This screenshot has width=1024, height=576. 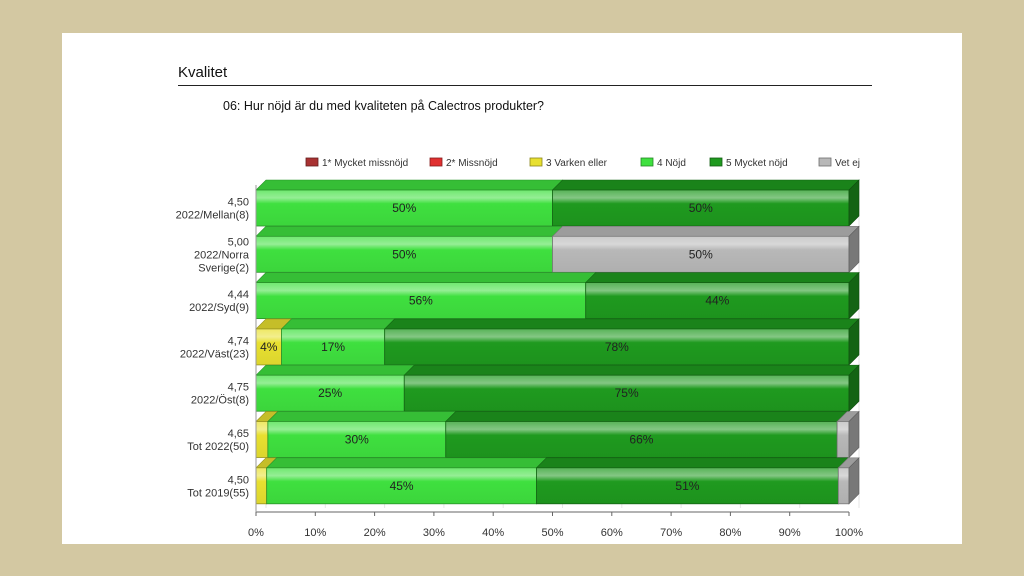 I want to click on category-score: 4,74, so click(x=238, y=341).